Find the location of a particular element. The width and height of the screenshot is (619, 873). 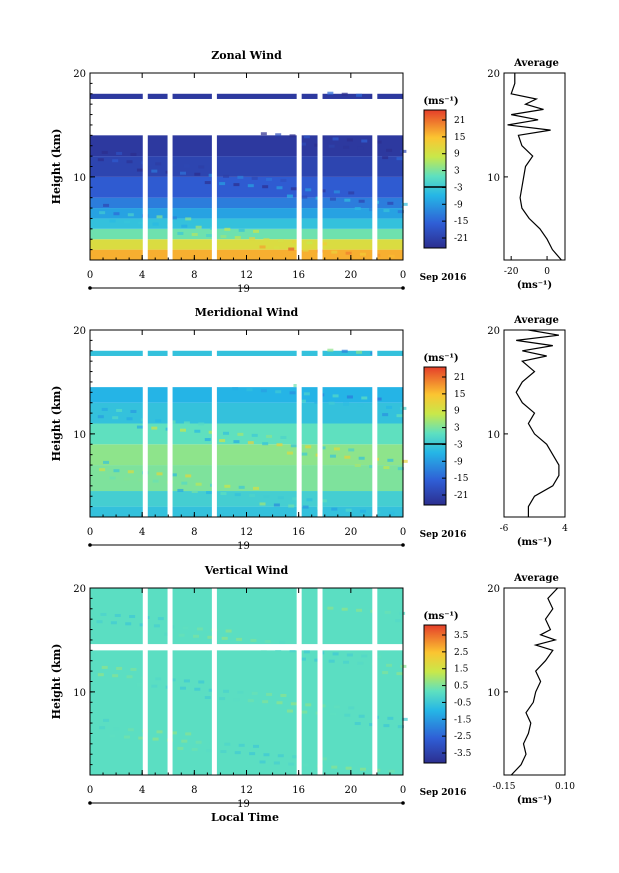

average-x-tick-label: 0 is located at coordinates (547, 272).